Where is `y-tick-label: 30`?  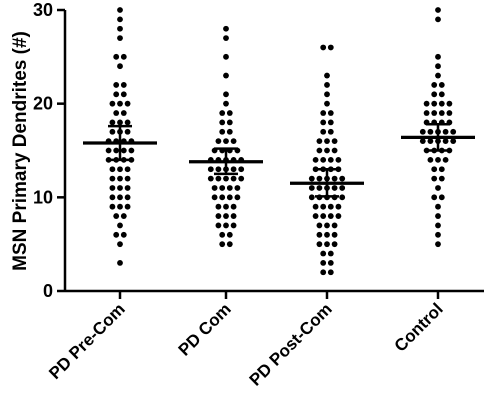 y-tick-label: 30 is located at coordinates (43, 10).